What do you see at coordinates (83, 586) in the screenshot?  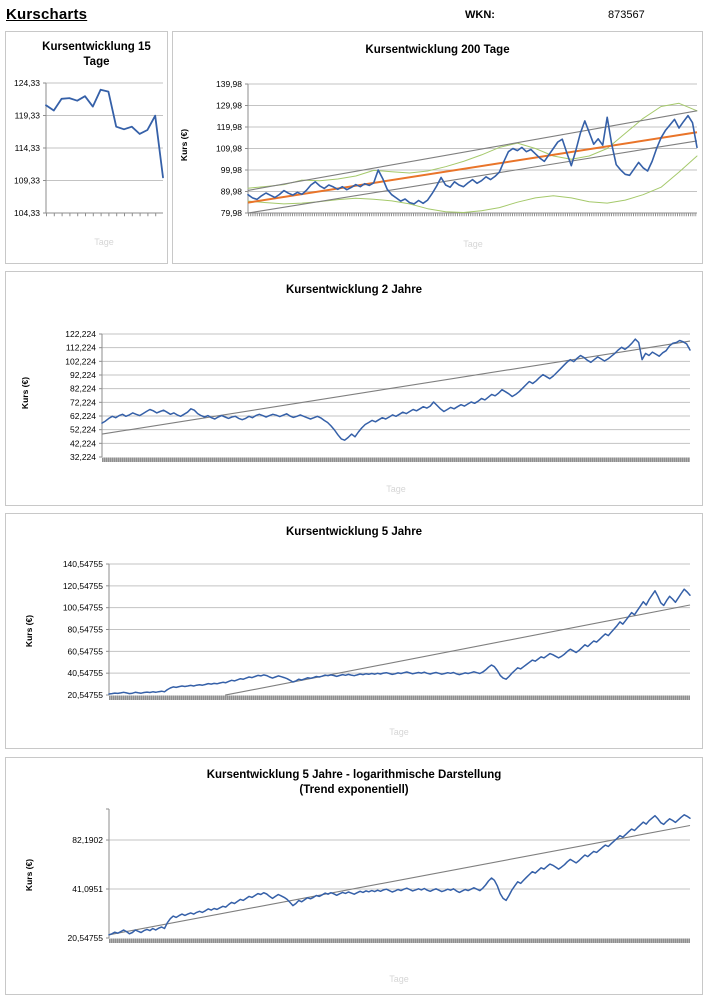 I see `y-tick-label: 120,54755` at bounding box center [83, 586].